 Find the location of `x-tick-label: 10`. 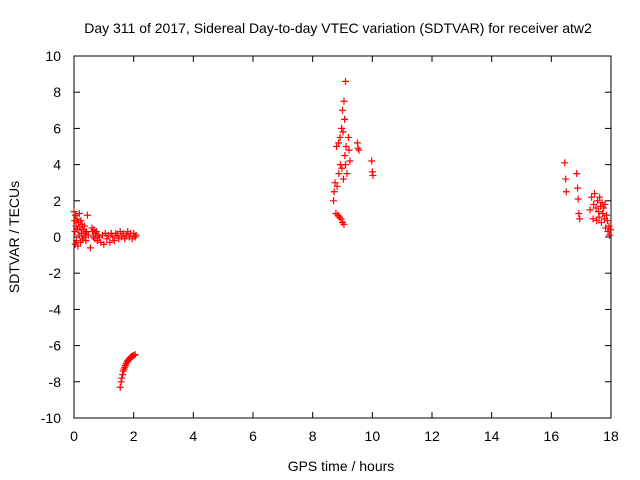

x-tick-label: 10 is located at coordinates (373, 436).